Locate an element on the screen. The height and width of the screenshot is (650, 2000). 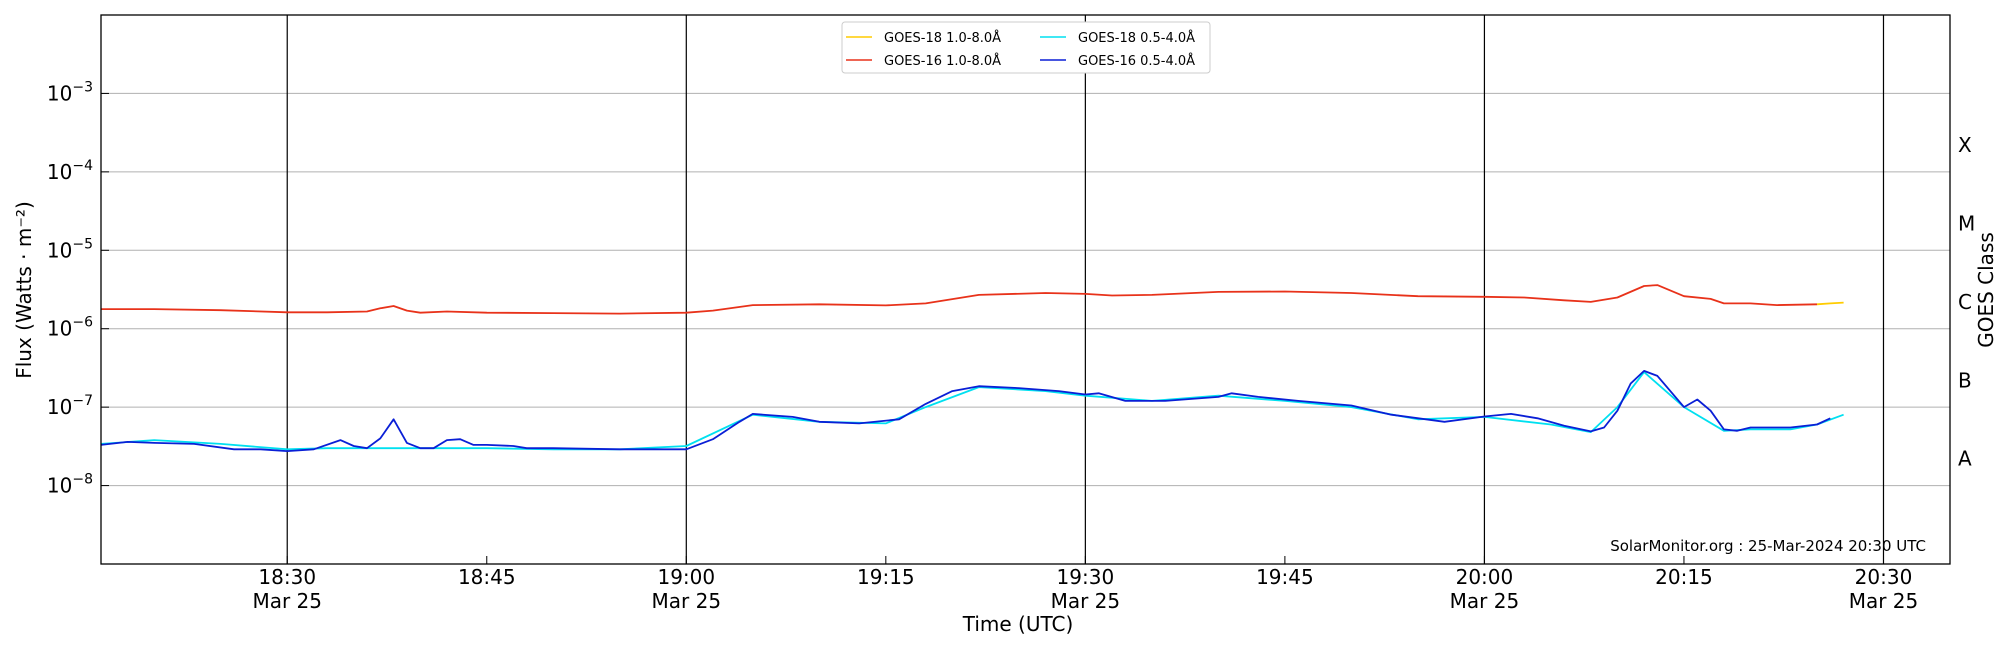
x-axis-label: Time (UTC) is located at coordinates (1018, 624).